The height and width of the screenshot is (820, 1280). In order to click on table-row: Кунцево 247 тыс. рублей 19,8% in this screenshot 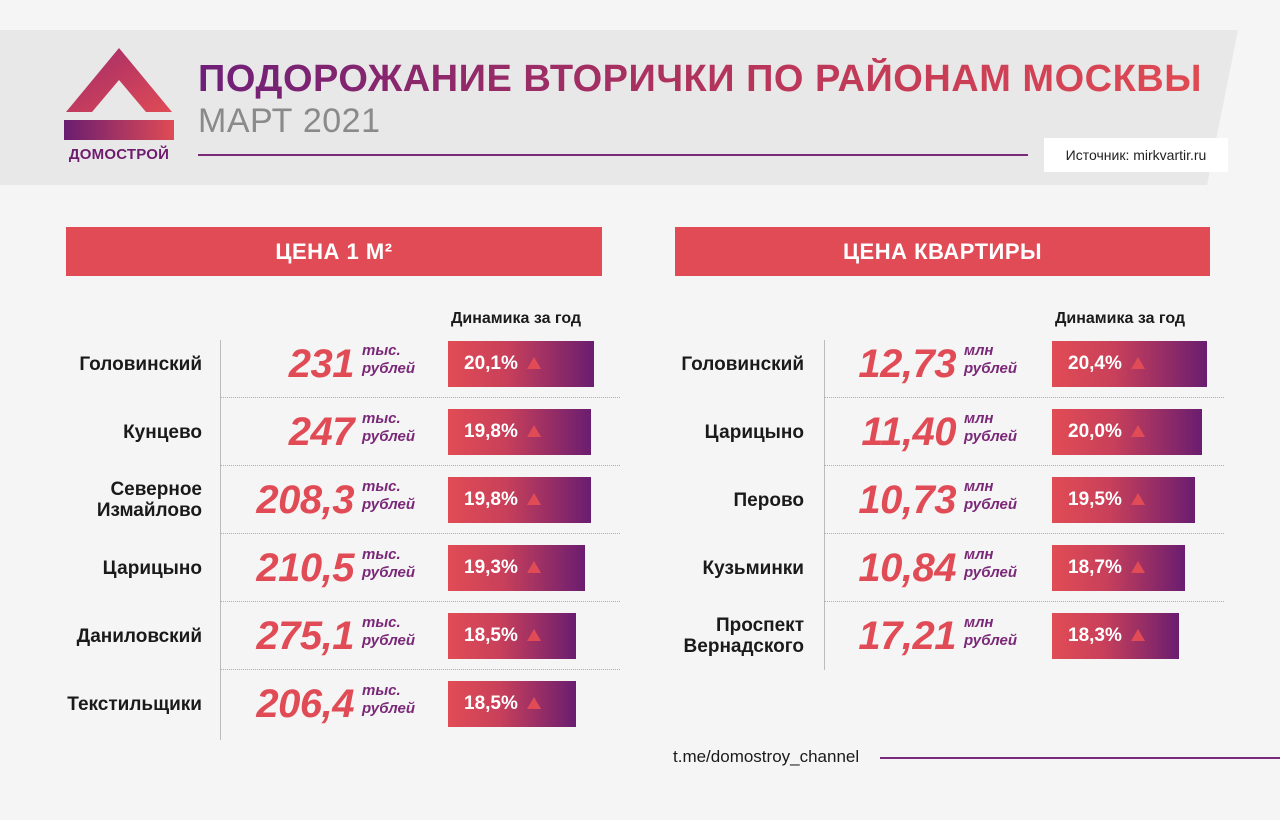, I will do `click(340, 432)`.